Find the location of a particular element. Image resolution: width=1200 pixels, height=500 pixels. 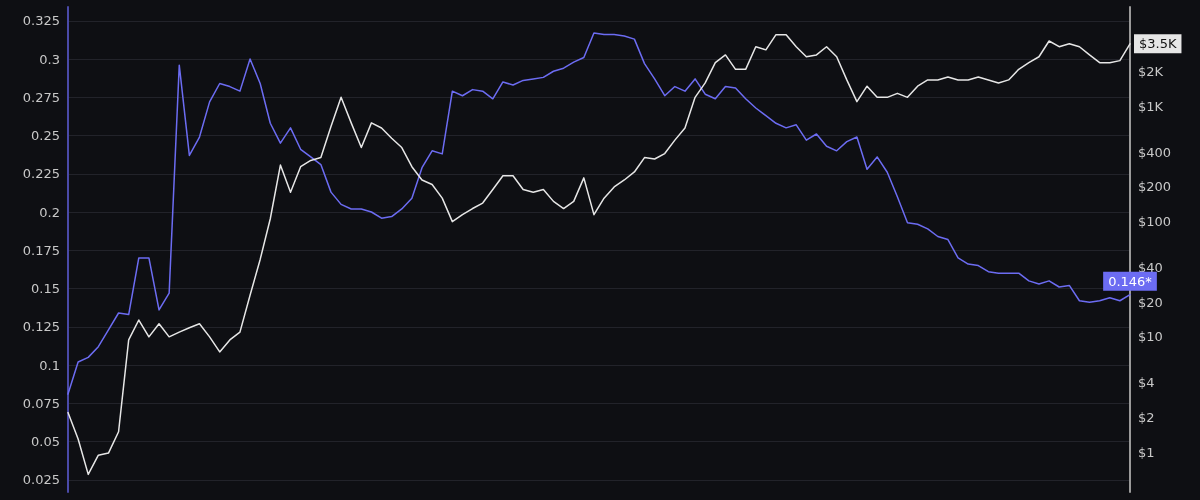

y-tick-label: 0.175 is located at coordinates (41, 250).